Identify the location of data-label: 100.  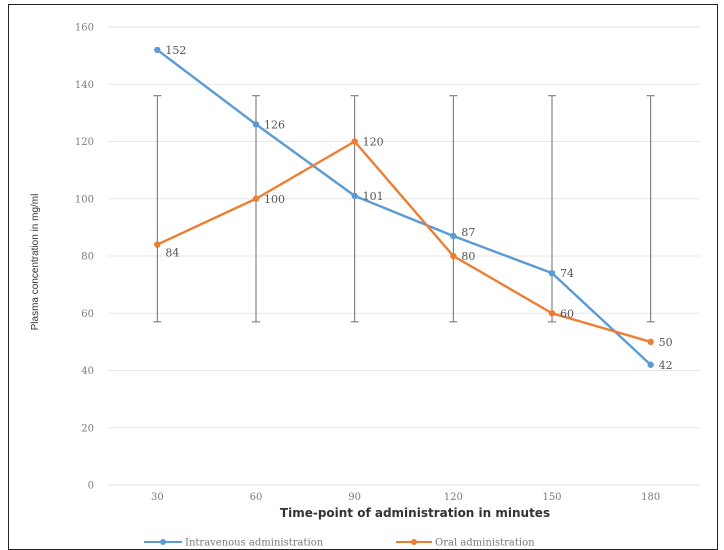
(274, 199).